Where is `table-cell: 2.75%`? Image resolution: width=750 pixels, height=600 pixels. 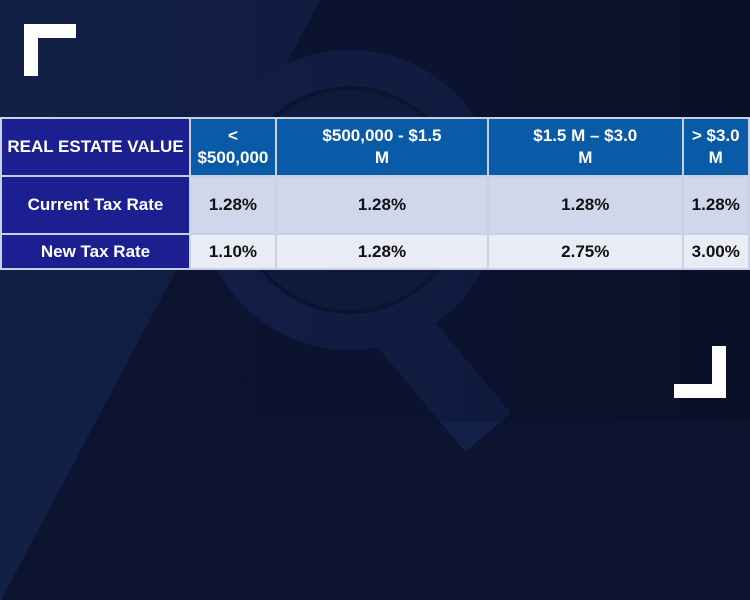
table-cell: 2.75% is located at coordinates (585, 251).